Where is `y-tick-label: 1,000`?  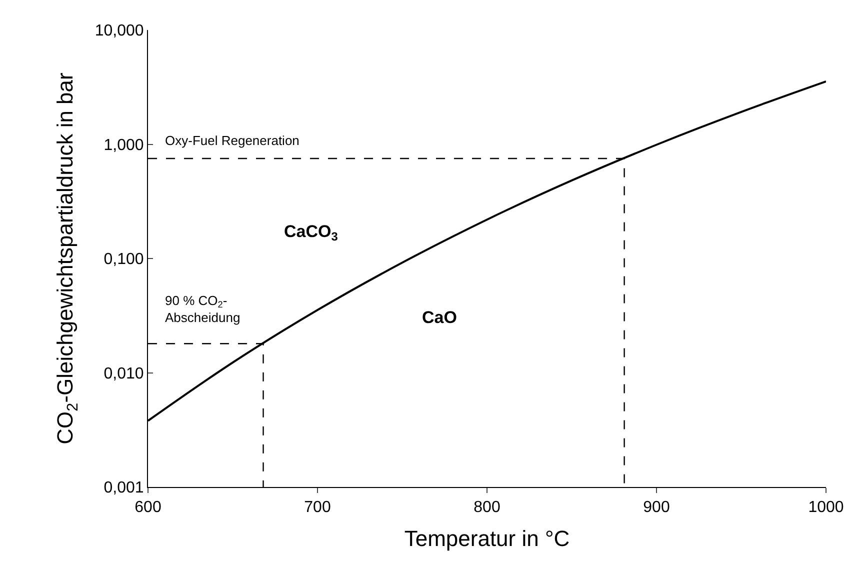 y-tick-label: 1,000 is located at coordinates (124, 145).